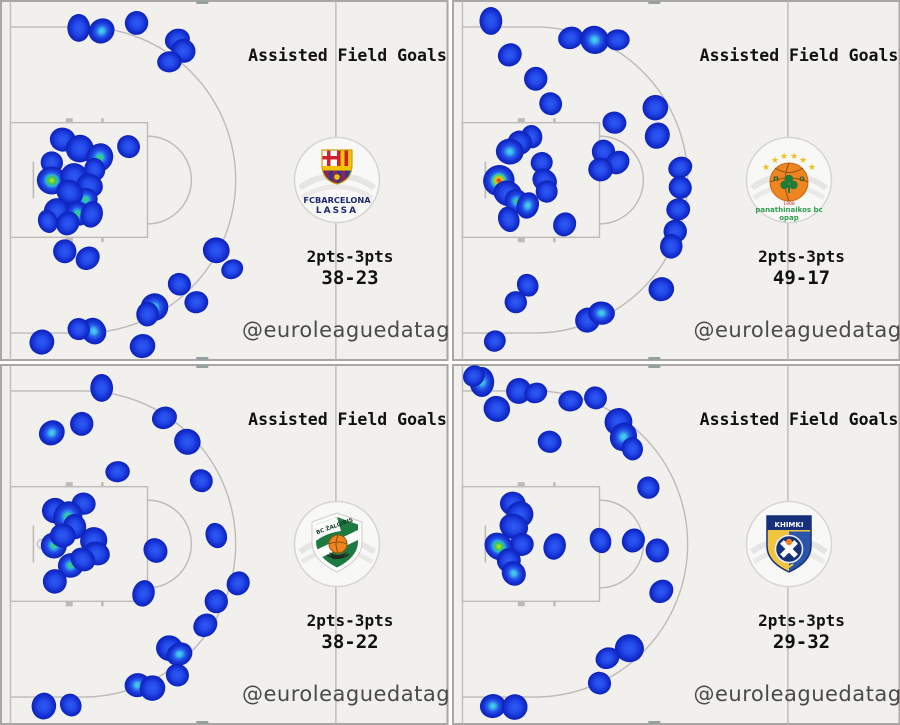 The height and width of the screenshot is (725, 900). I want to click on svg-text: Ο, so click(802, 179).